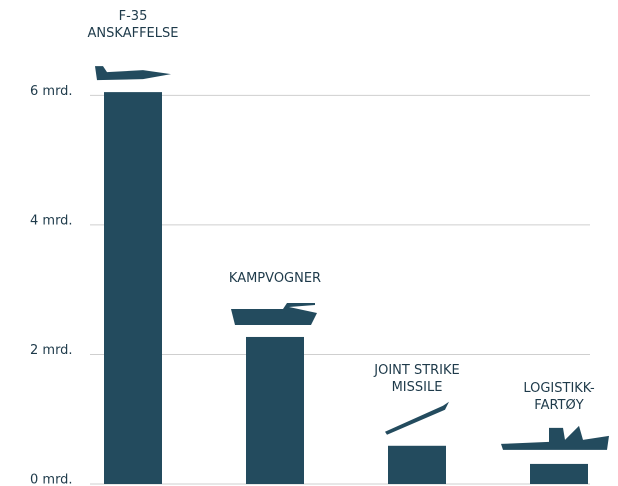 Image resolution: width=618 pixels, height=486 pixels. I want to click on y-tick-label: 2 mrd., so click(51, 350).